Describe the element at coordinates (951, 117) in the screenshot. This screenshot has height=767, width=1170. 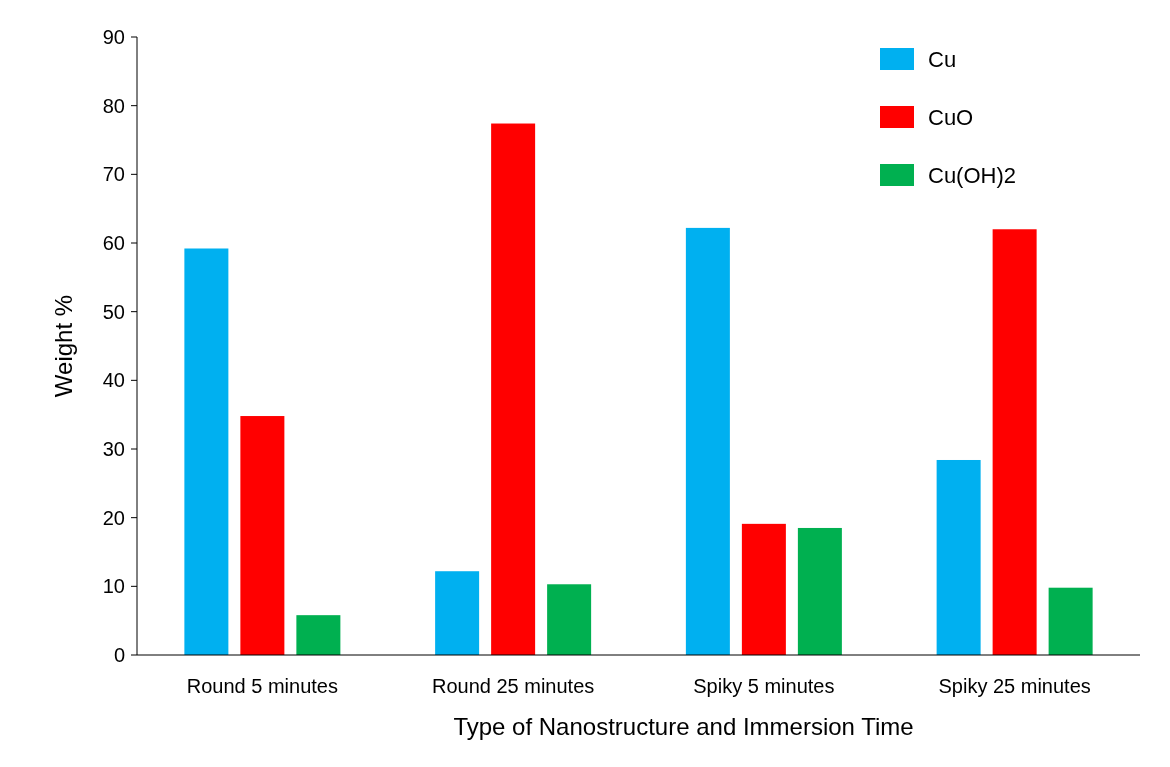
I see `legend-label: CuO` at that location.